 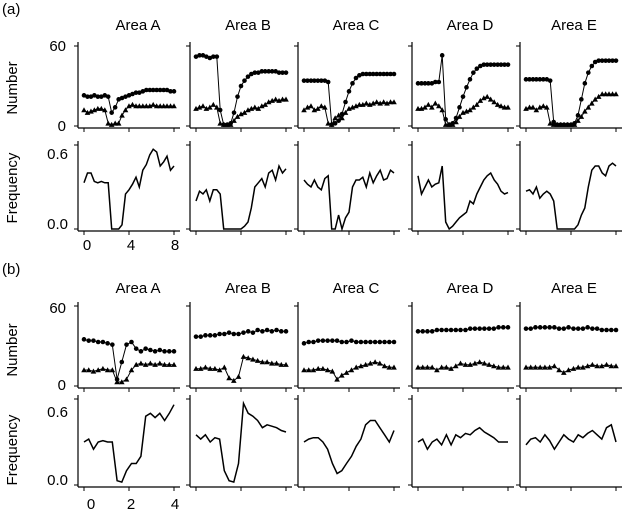 I want to click on panel-a-frequency-2-line, so click(x=241, y=196).